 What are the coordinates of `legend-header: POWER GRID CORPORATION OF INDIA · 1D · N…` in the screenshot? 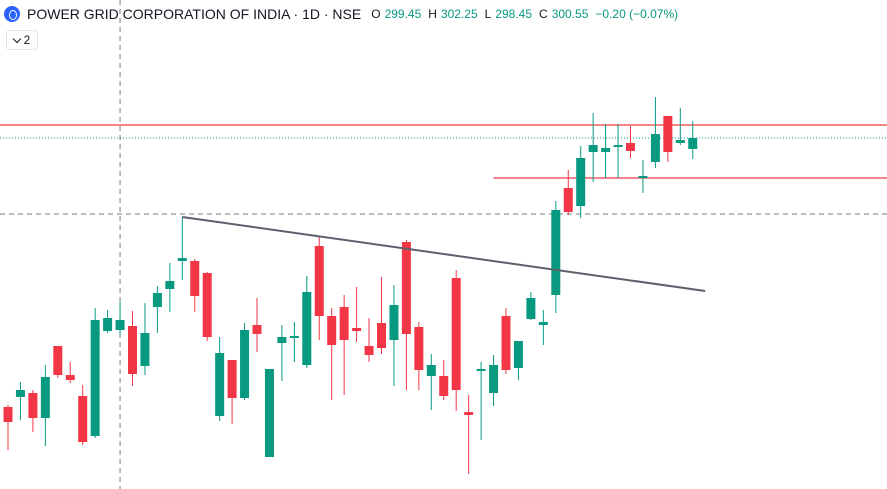 It's located at (342, 14).